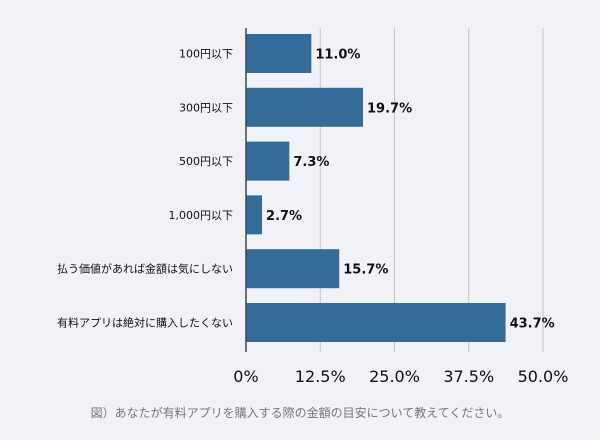  What do you see at coordinates (206, 161) in the screenshot?
I see `category-label: 500円以下` at bounding box center [206, 161].